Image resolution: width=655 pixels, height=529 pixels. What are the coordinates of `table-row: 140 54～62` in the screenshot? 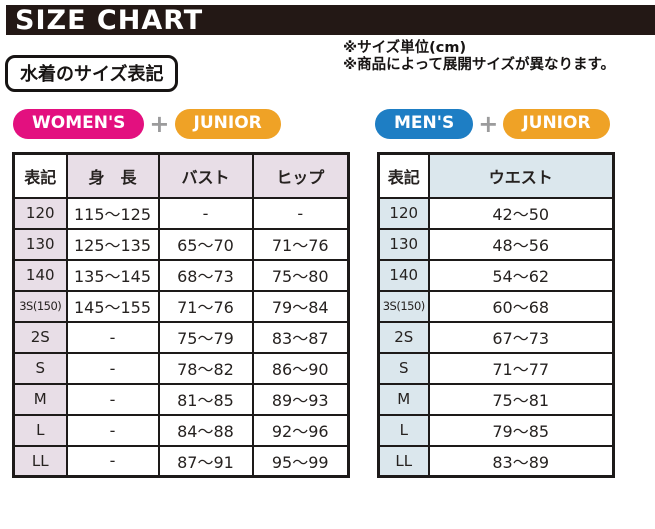 It's located at (496, 275).